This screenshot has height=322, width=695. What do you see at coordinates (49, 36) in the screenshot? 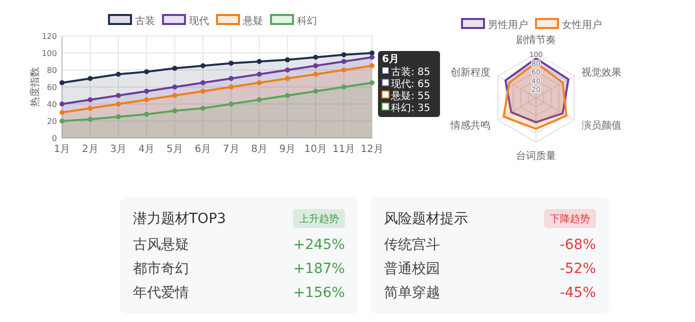
I see `y-tick-label: 120` at bounding box center [49, 36].